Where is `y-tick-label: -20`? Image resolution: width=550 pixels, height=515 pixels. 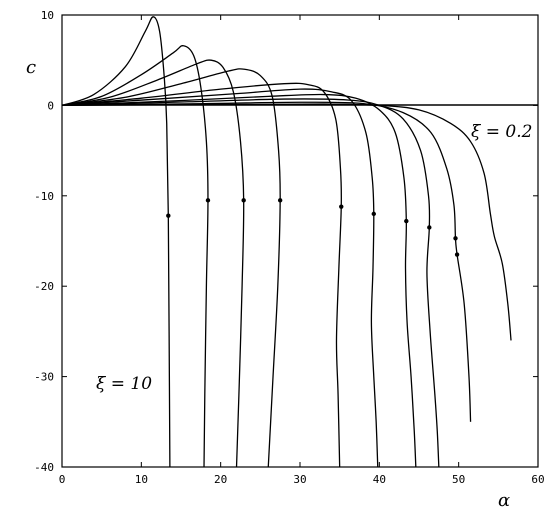 y-tick-label: -20 is located at coordinates (44, 286).